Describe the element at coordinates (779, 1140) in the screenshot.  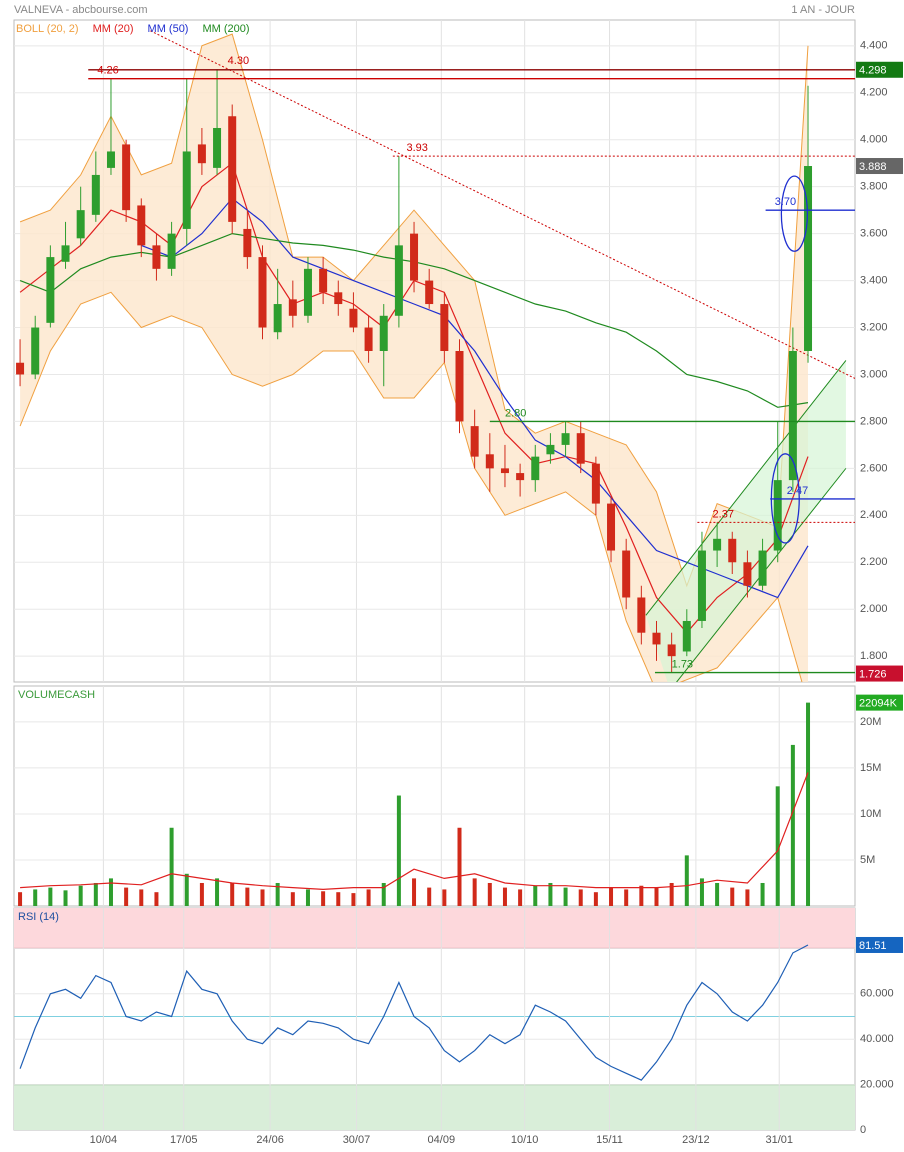
I see `x-tick-label: 31/01` at that location.